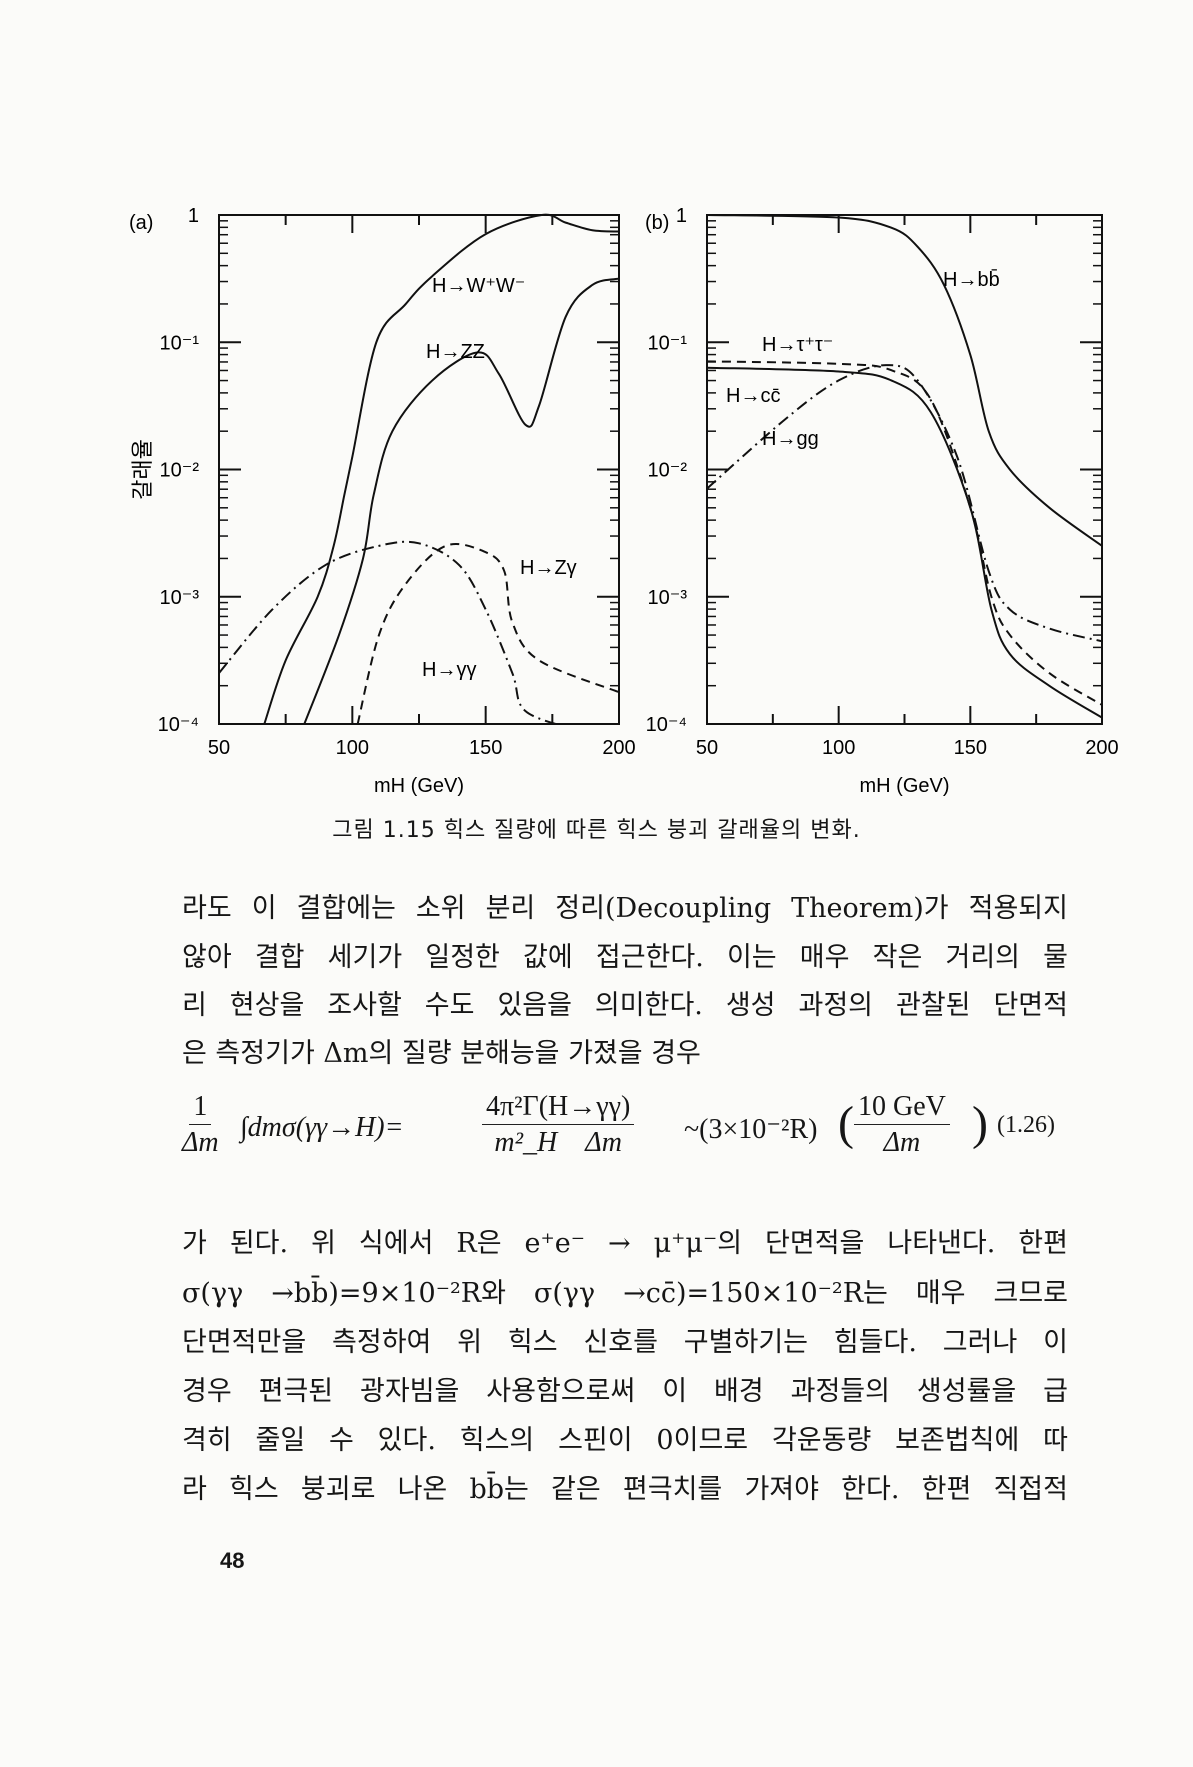 This screenshot has width=1193, height=1767. I want to click on series-label: H→τ⁺τ⁻, so click(797, 345).